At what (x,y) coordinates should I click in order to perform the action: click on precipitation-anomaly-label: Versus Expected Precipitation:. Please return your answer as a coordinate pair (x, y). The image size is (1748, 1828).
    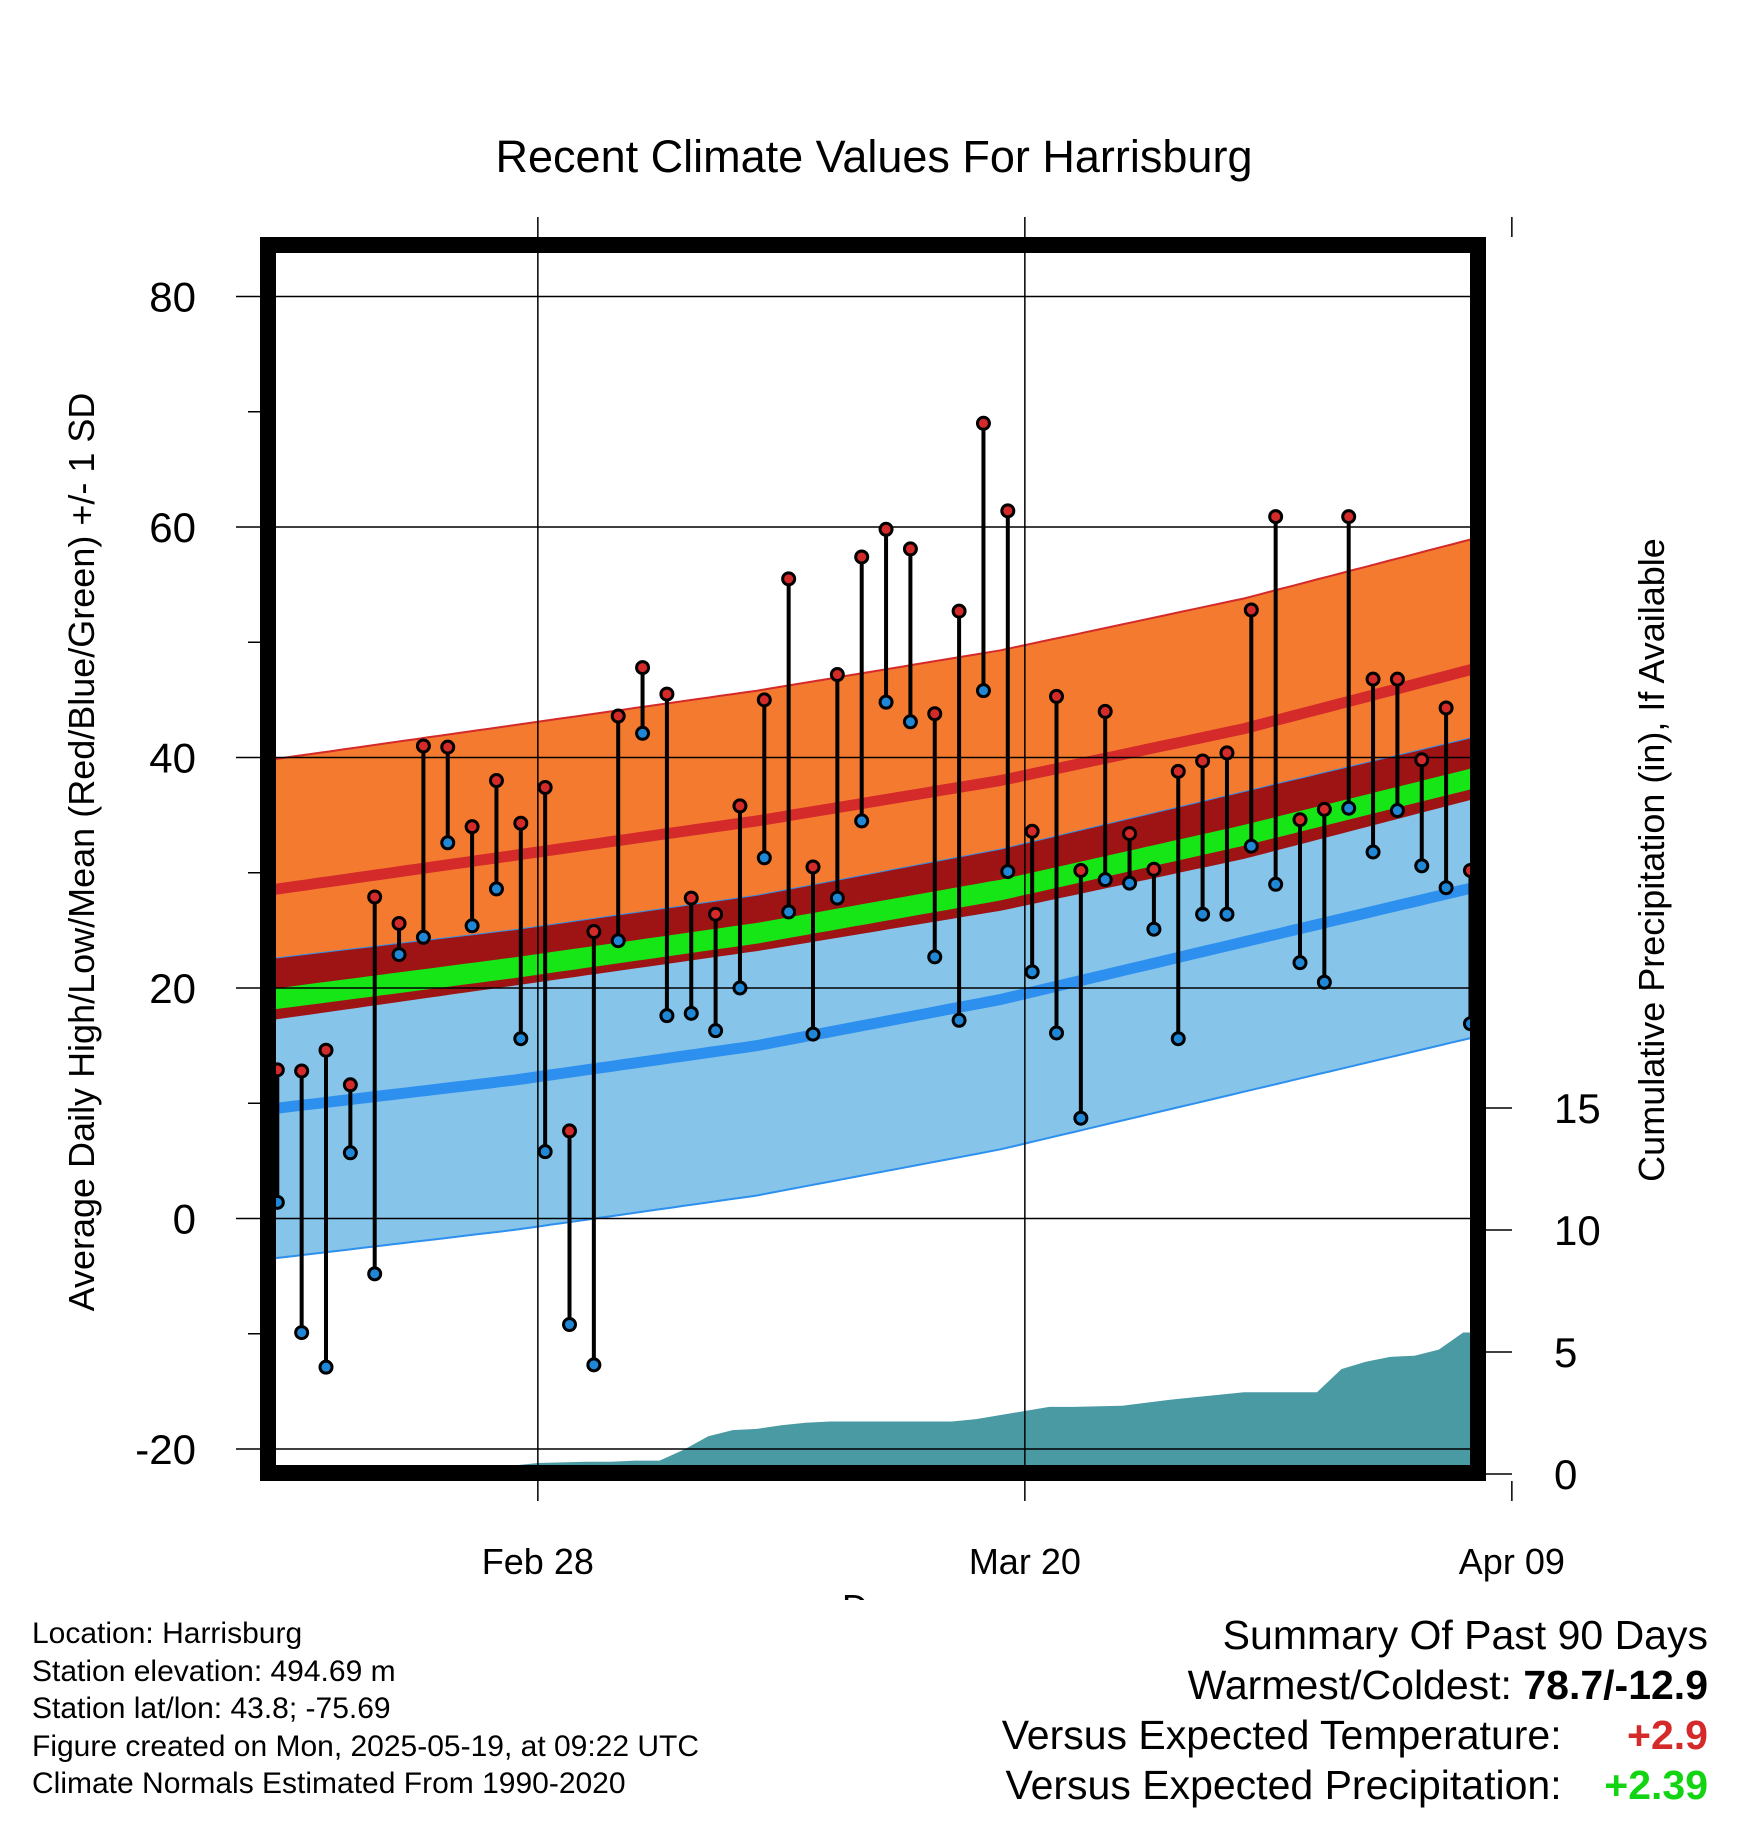
    Looking at the image, I should click on (1283, 1785).